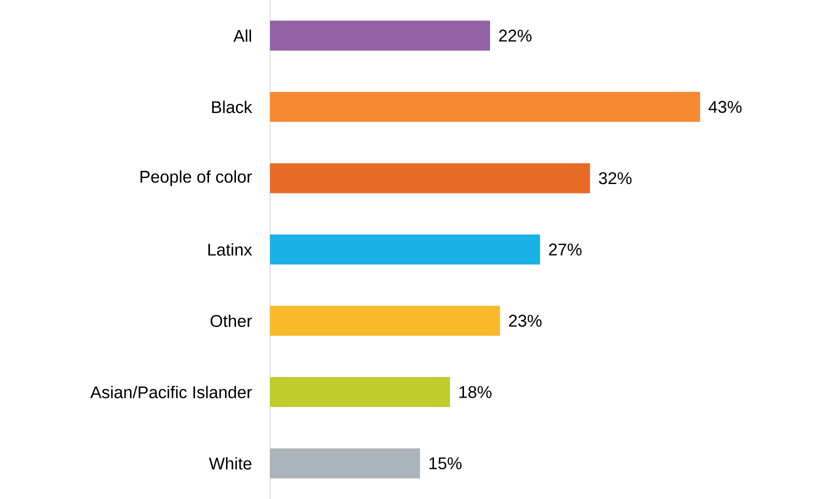 The width and height of the screenshot is (822, 499). I want to click on y-tick-label: Latinx, so click(230, 249).